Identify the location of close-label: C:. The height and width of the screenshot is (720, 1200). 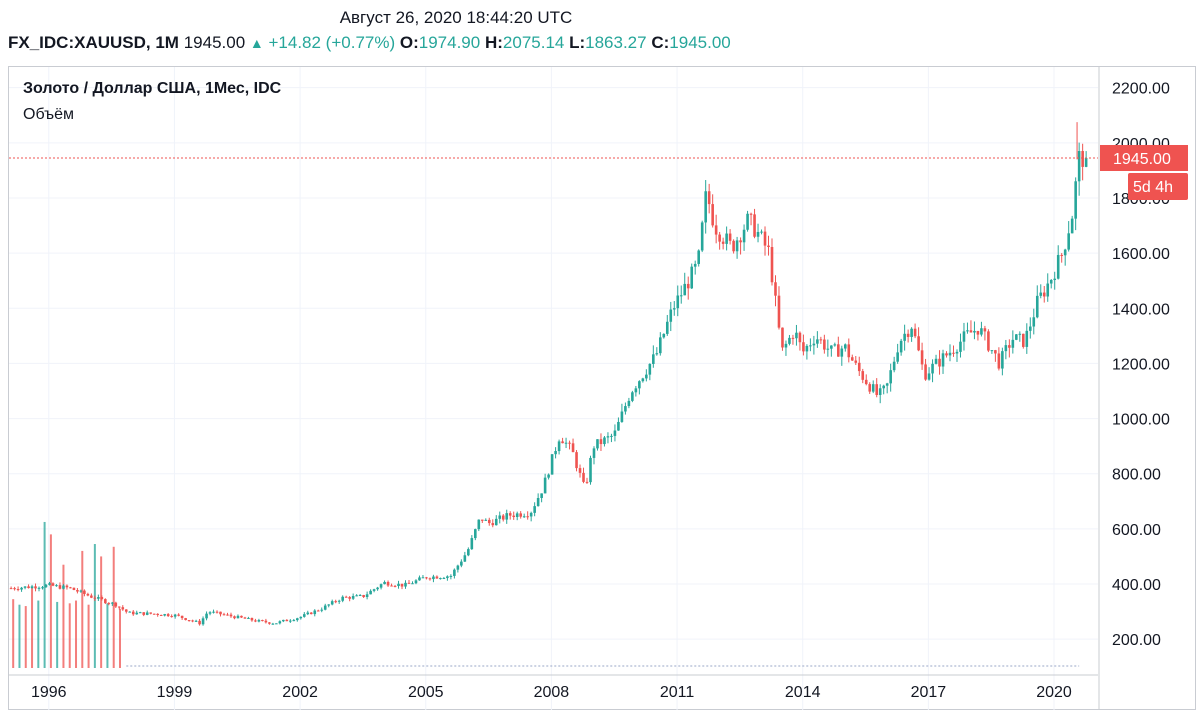
(660, 42).